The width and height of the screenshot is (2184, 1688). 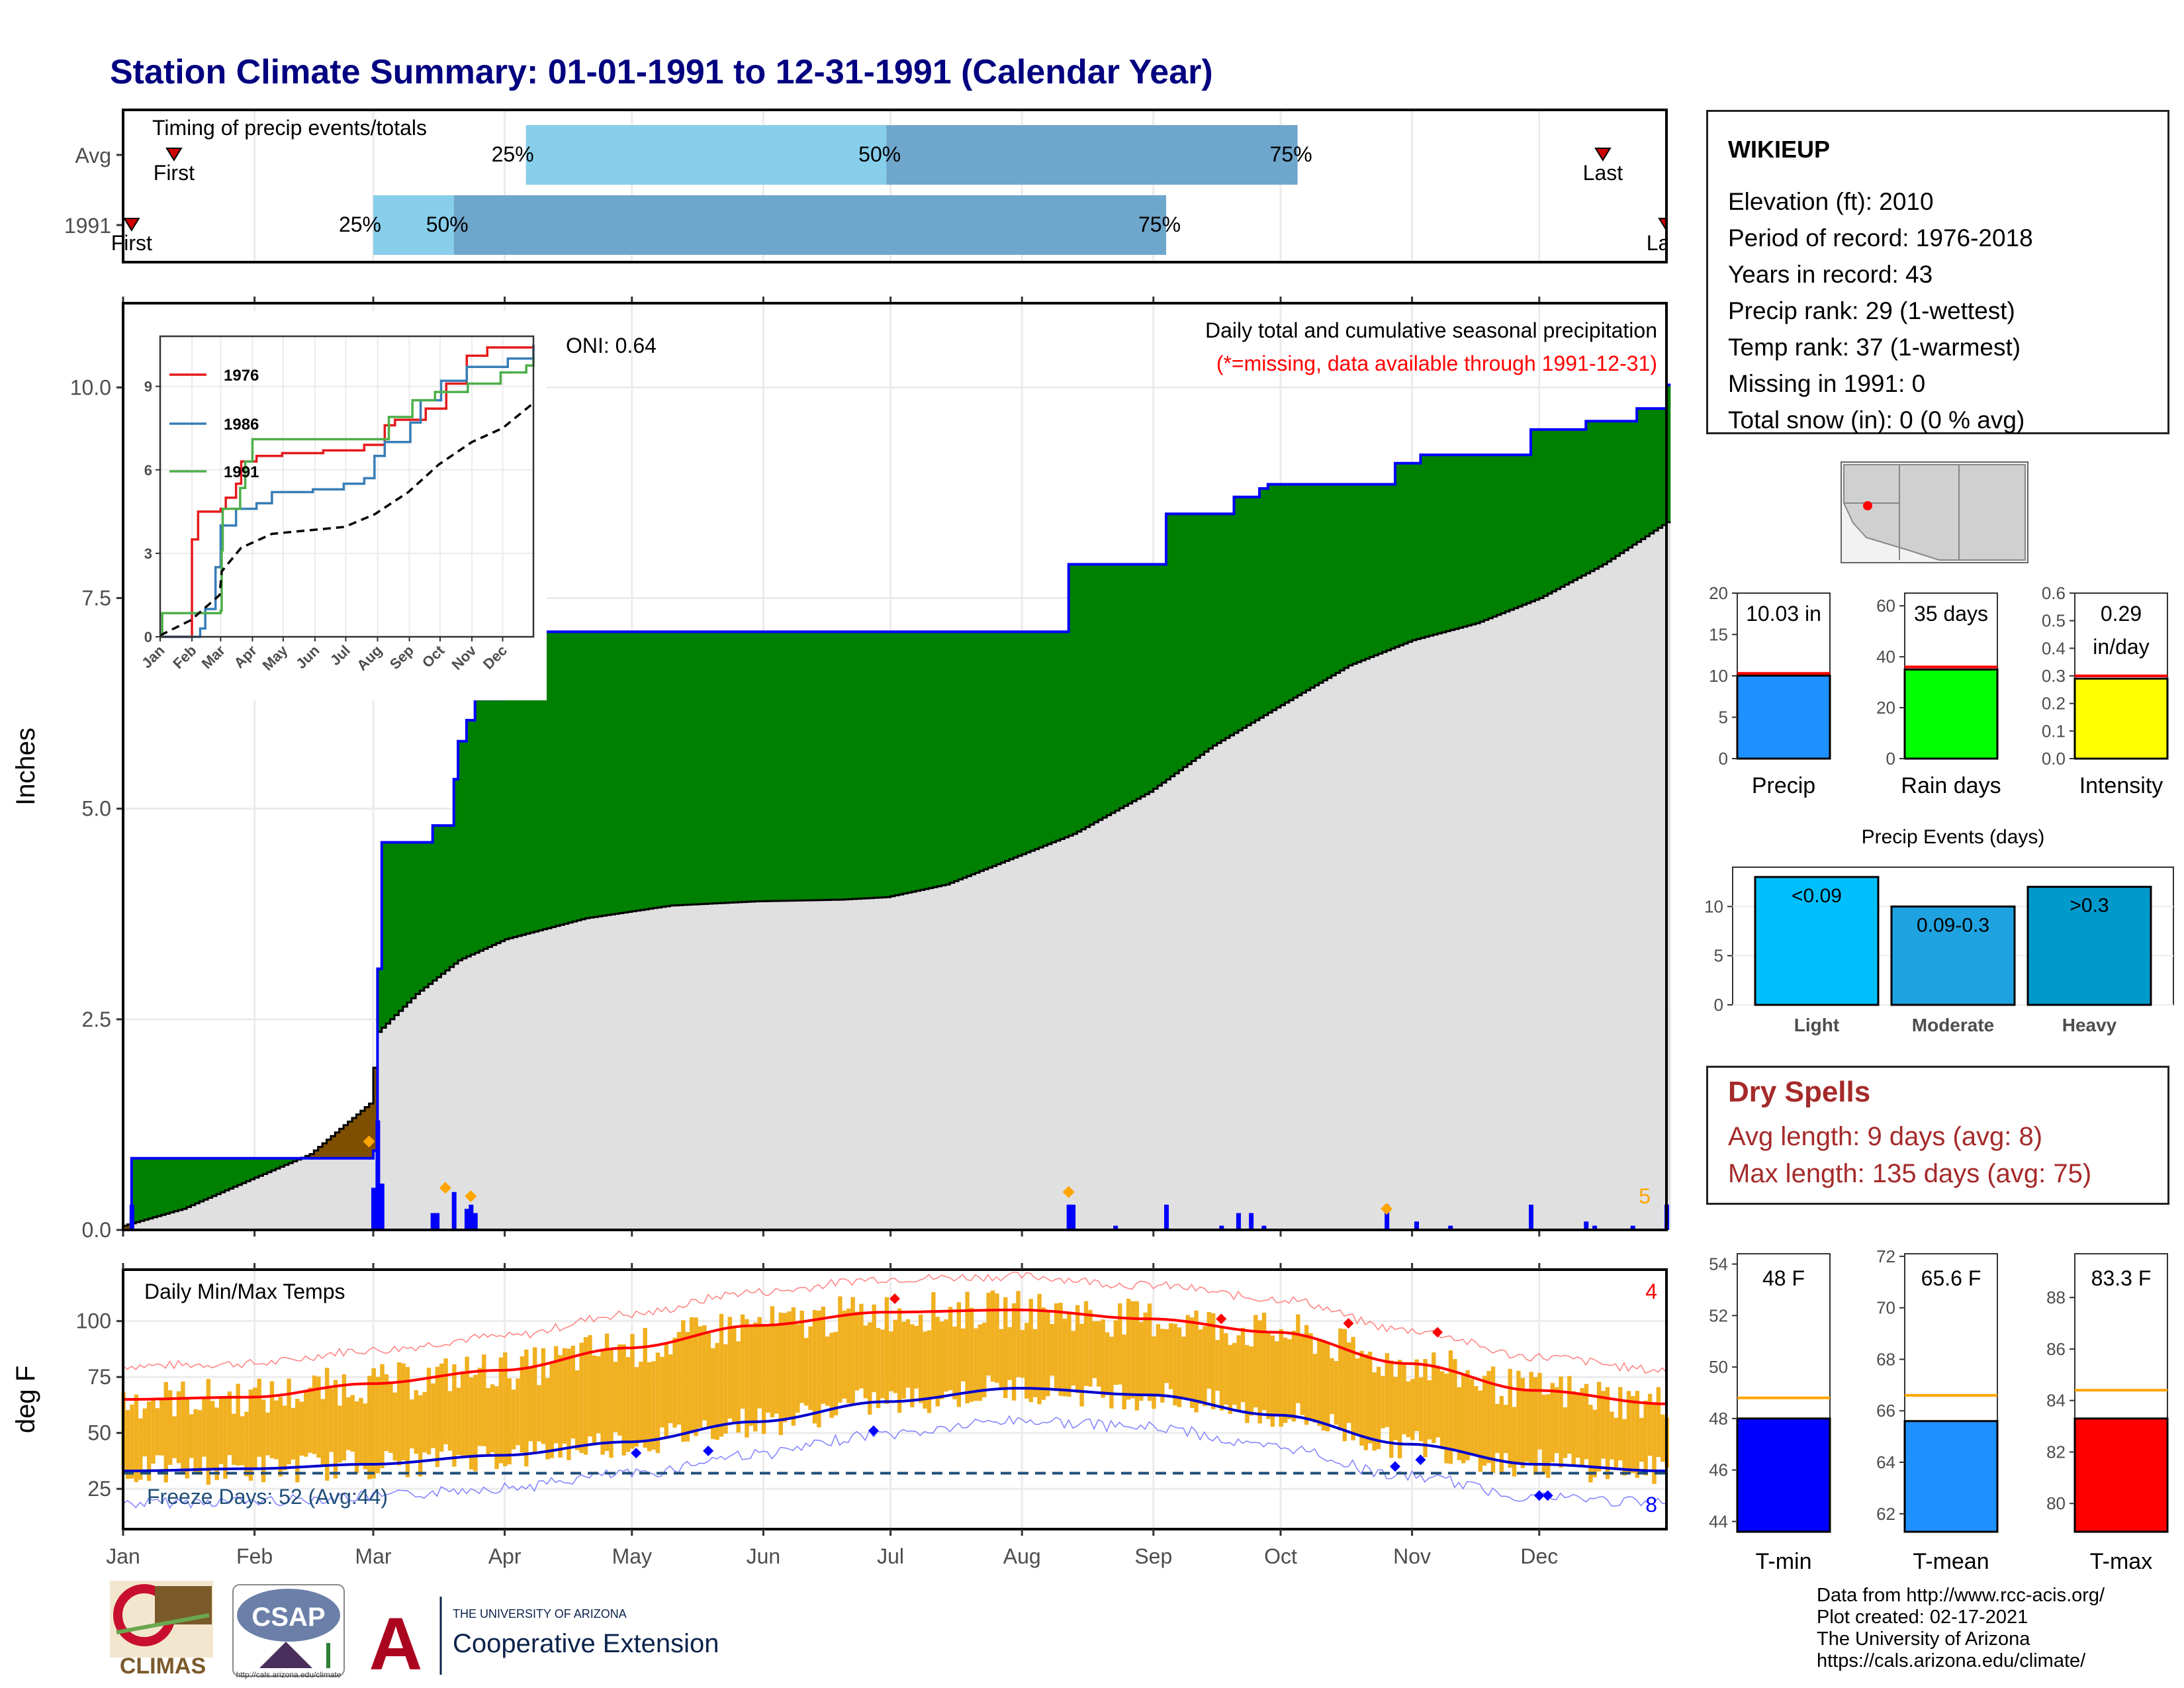 I want to click on mini-y-tick-label: 5, so click(x=1723, y=717).